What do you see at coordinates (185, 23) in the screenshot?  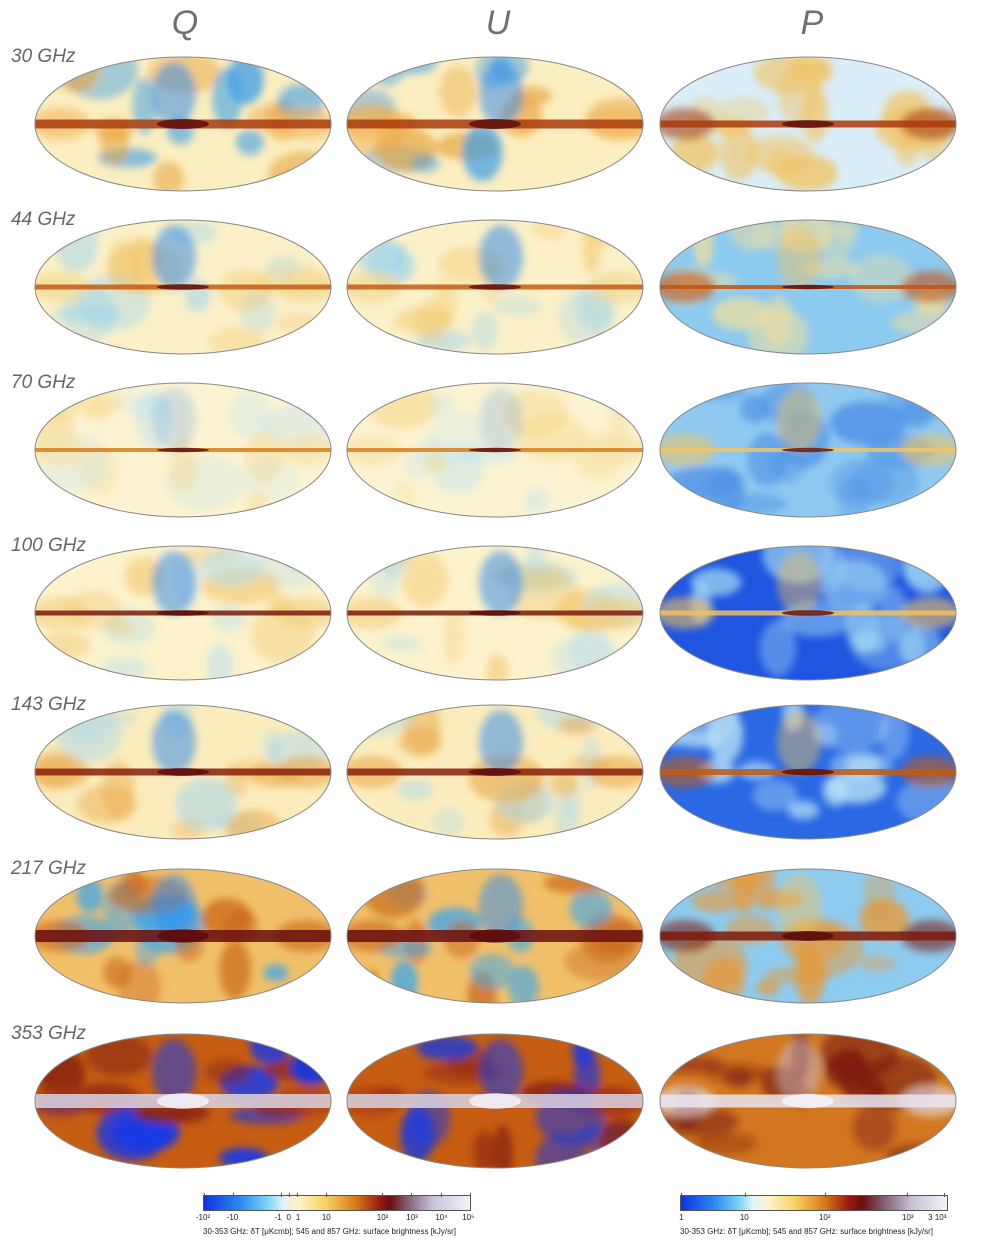 I see `column-header-q: Q` at bounding box center [185, 23].